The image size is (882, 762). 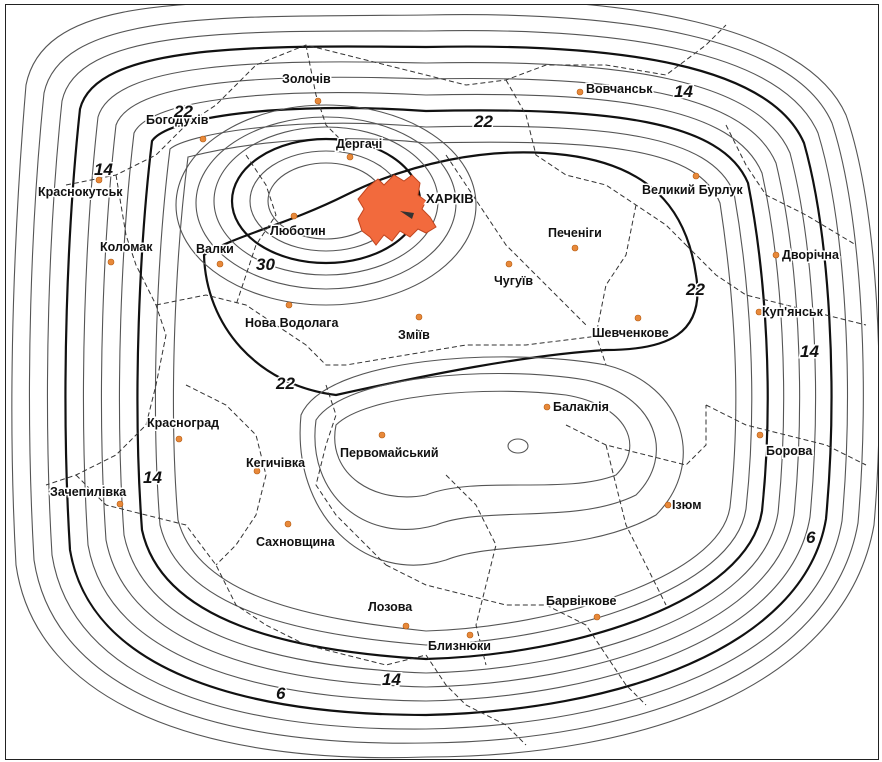 I want to click on city-label-zolochiv: Золочів, so click(x=306, y=79).